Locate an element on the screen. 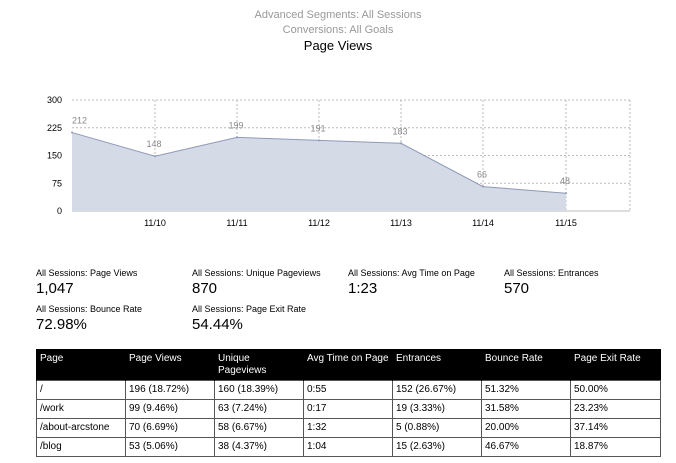  metric-block: All Sessions: Page Exit Rate 54.44% is located at coordinates (249, 319).